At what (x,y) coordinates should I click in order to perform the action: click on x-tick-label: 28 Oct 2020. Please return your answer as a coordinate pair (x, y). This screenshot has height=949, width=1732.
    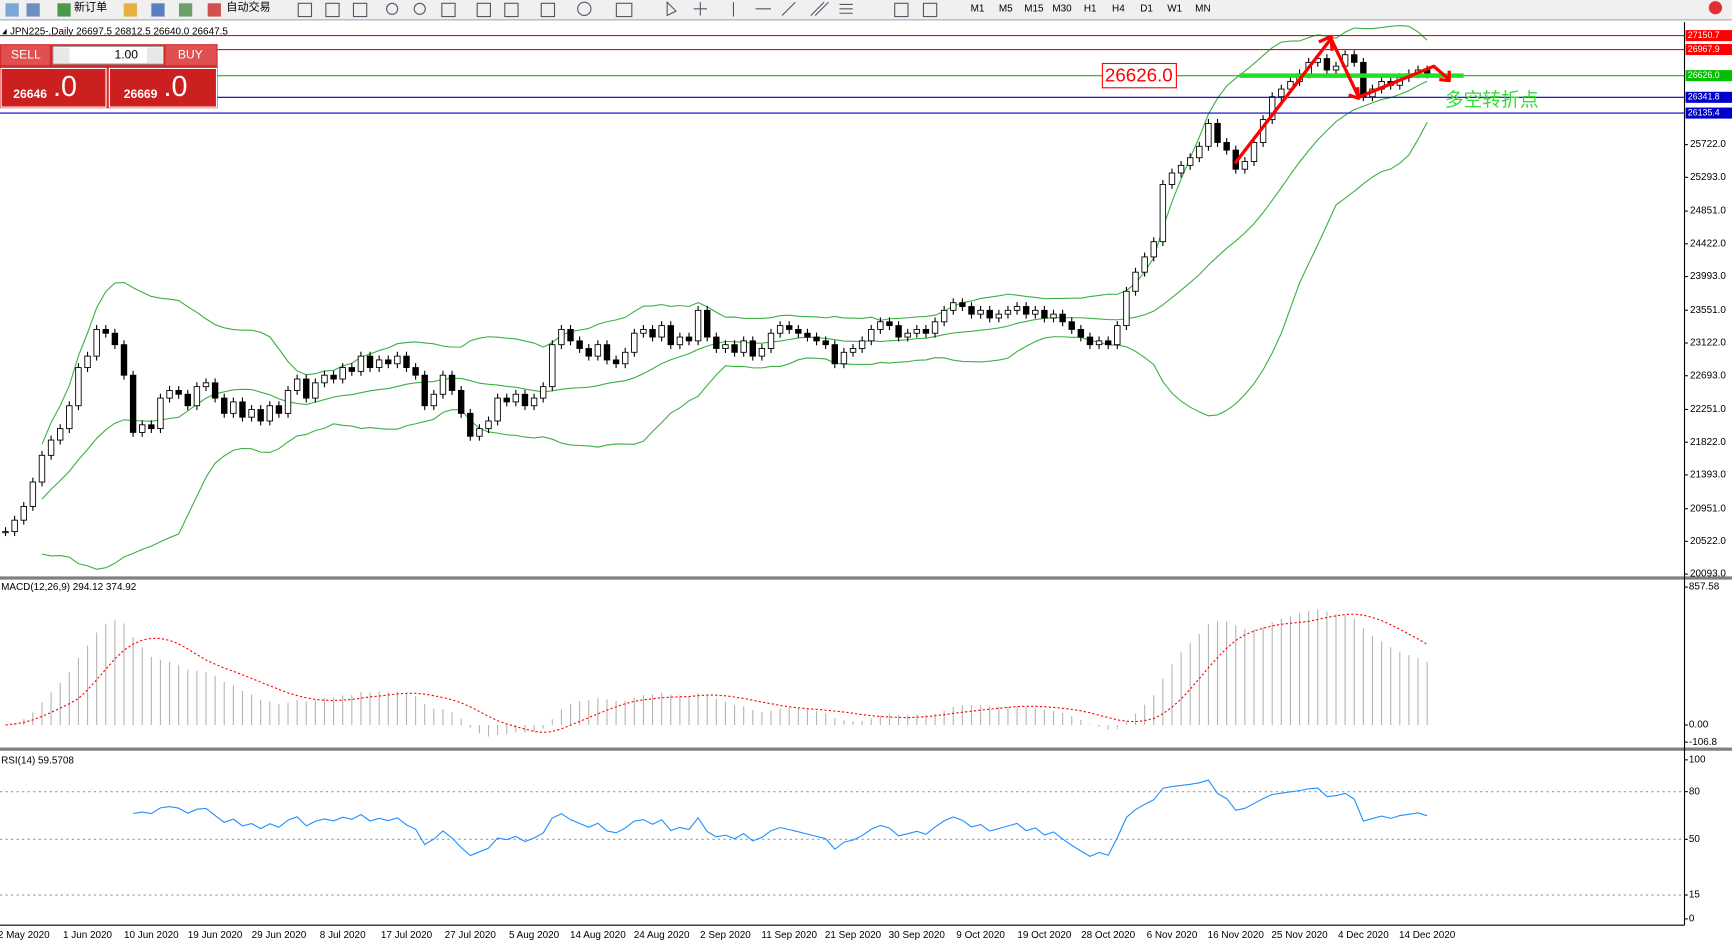
    Looking at the image, I should click on (1108, 935).